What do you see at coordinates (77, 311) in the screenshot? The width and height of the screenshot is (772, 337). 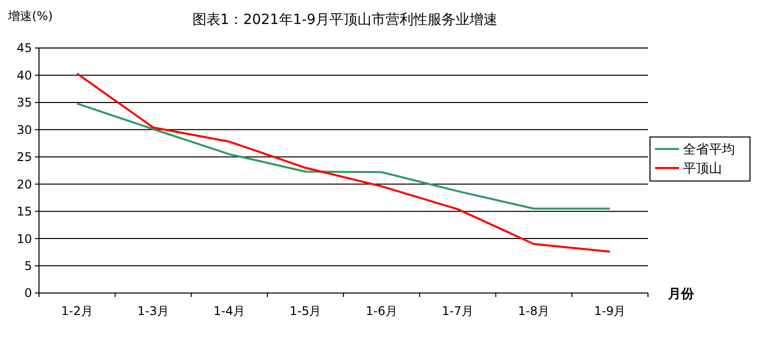 I see `x-tick-label: 1-2月` at bounding box center [77, 311].